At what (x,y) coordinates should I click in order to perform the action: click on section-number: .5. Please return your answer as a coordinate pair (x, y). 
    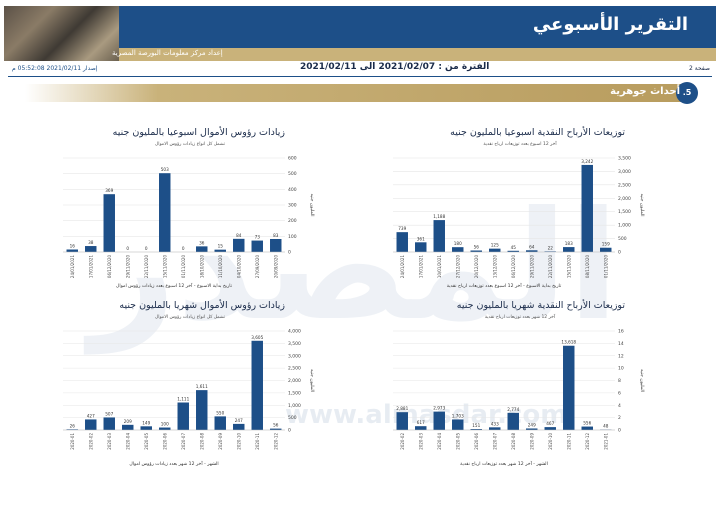
    Looking at the image, I should click on (687, 93).